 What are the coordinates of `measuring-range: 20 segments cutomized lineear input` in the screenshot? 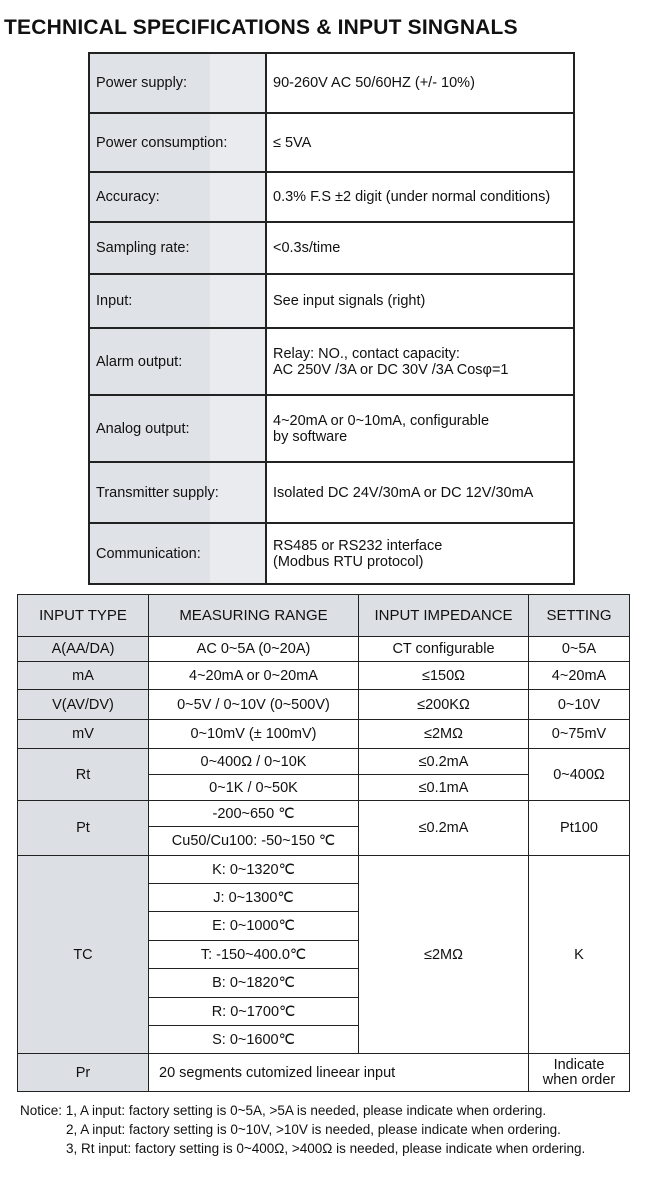 It's located at (338, 1072).